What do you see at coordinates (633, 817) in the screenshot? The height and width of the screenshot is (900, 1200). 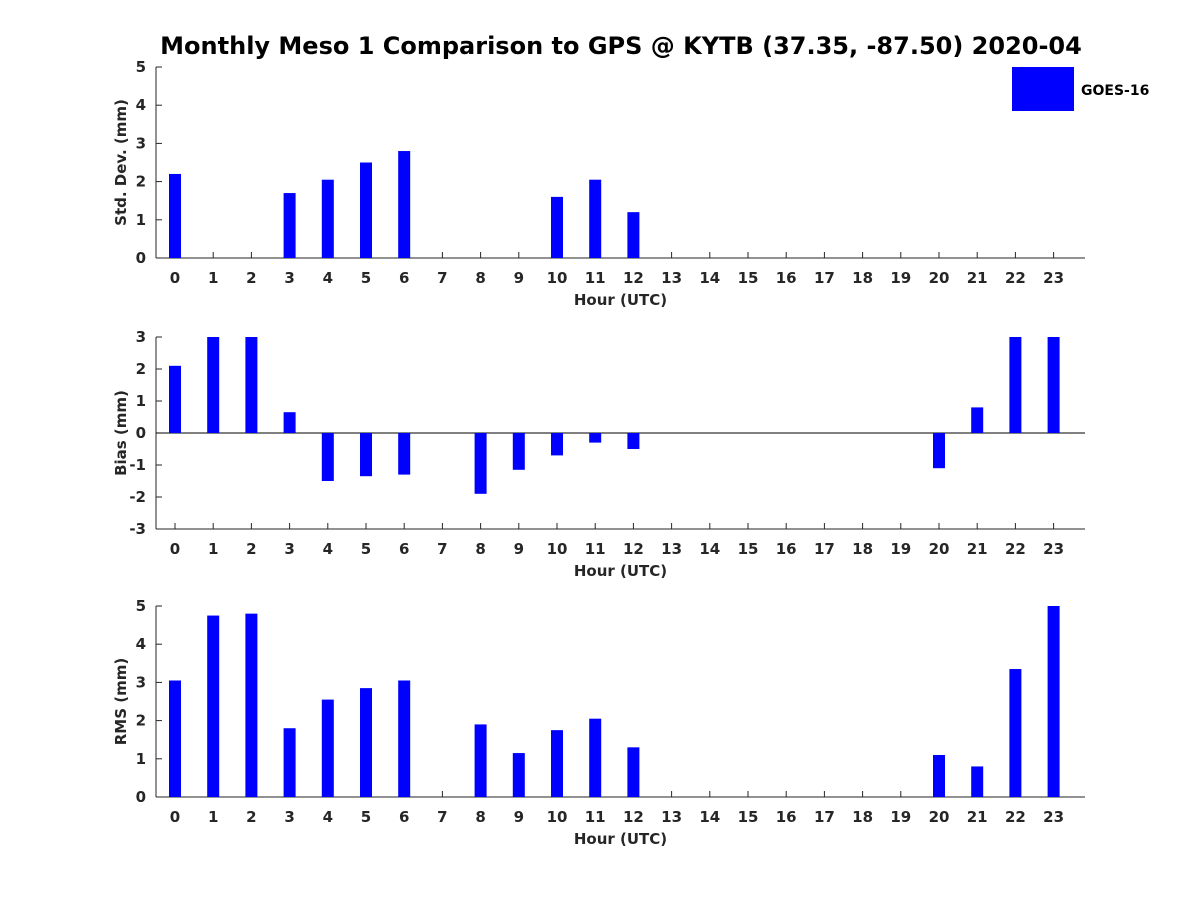 I see `rms-x-tick-label: 12` at bounding box center [633, 817].